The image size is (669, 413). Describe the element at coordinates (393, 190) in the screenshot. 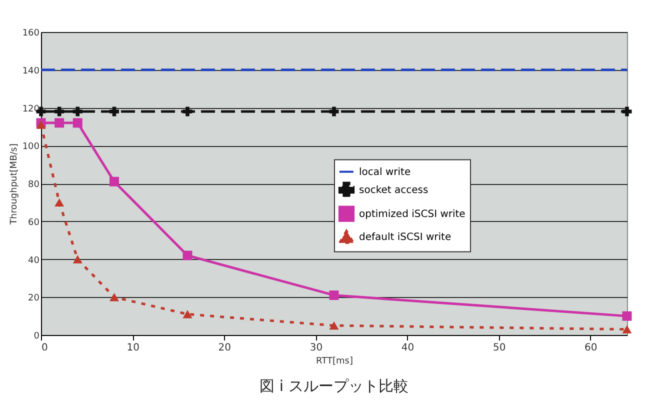

I see `legend-label: socket access` at that location.